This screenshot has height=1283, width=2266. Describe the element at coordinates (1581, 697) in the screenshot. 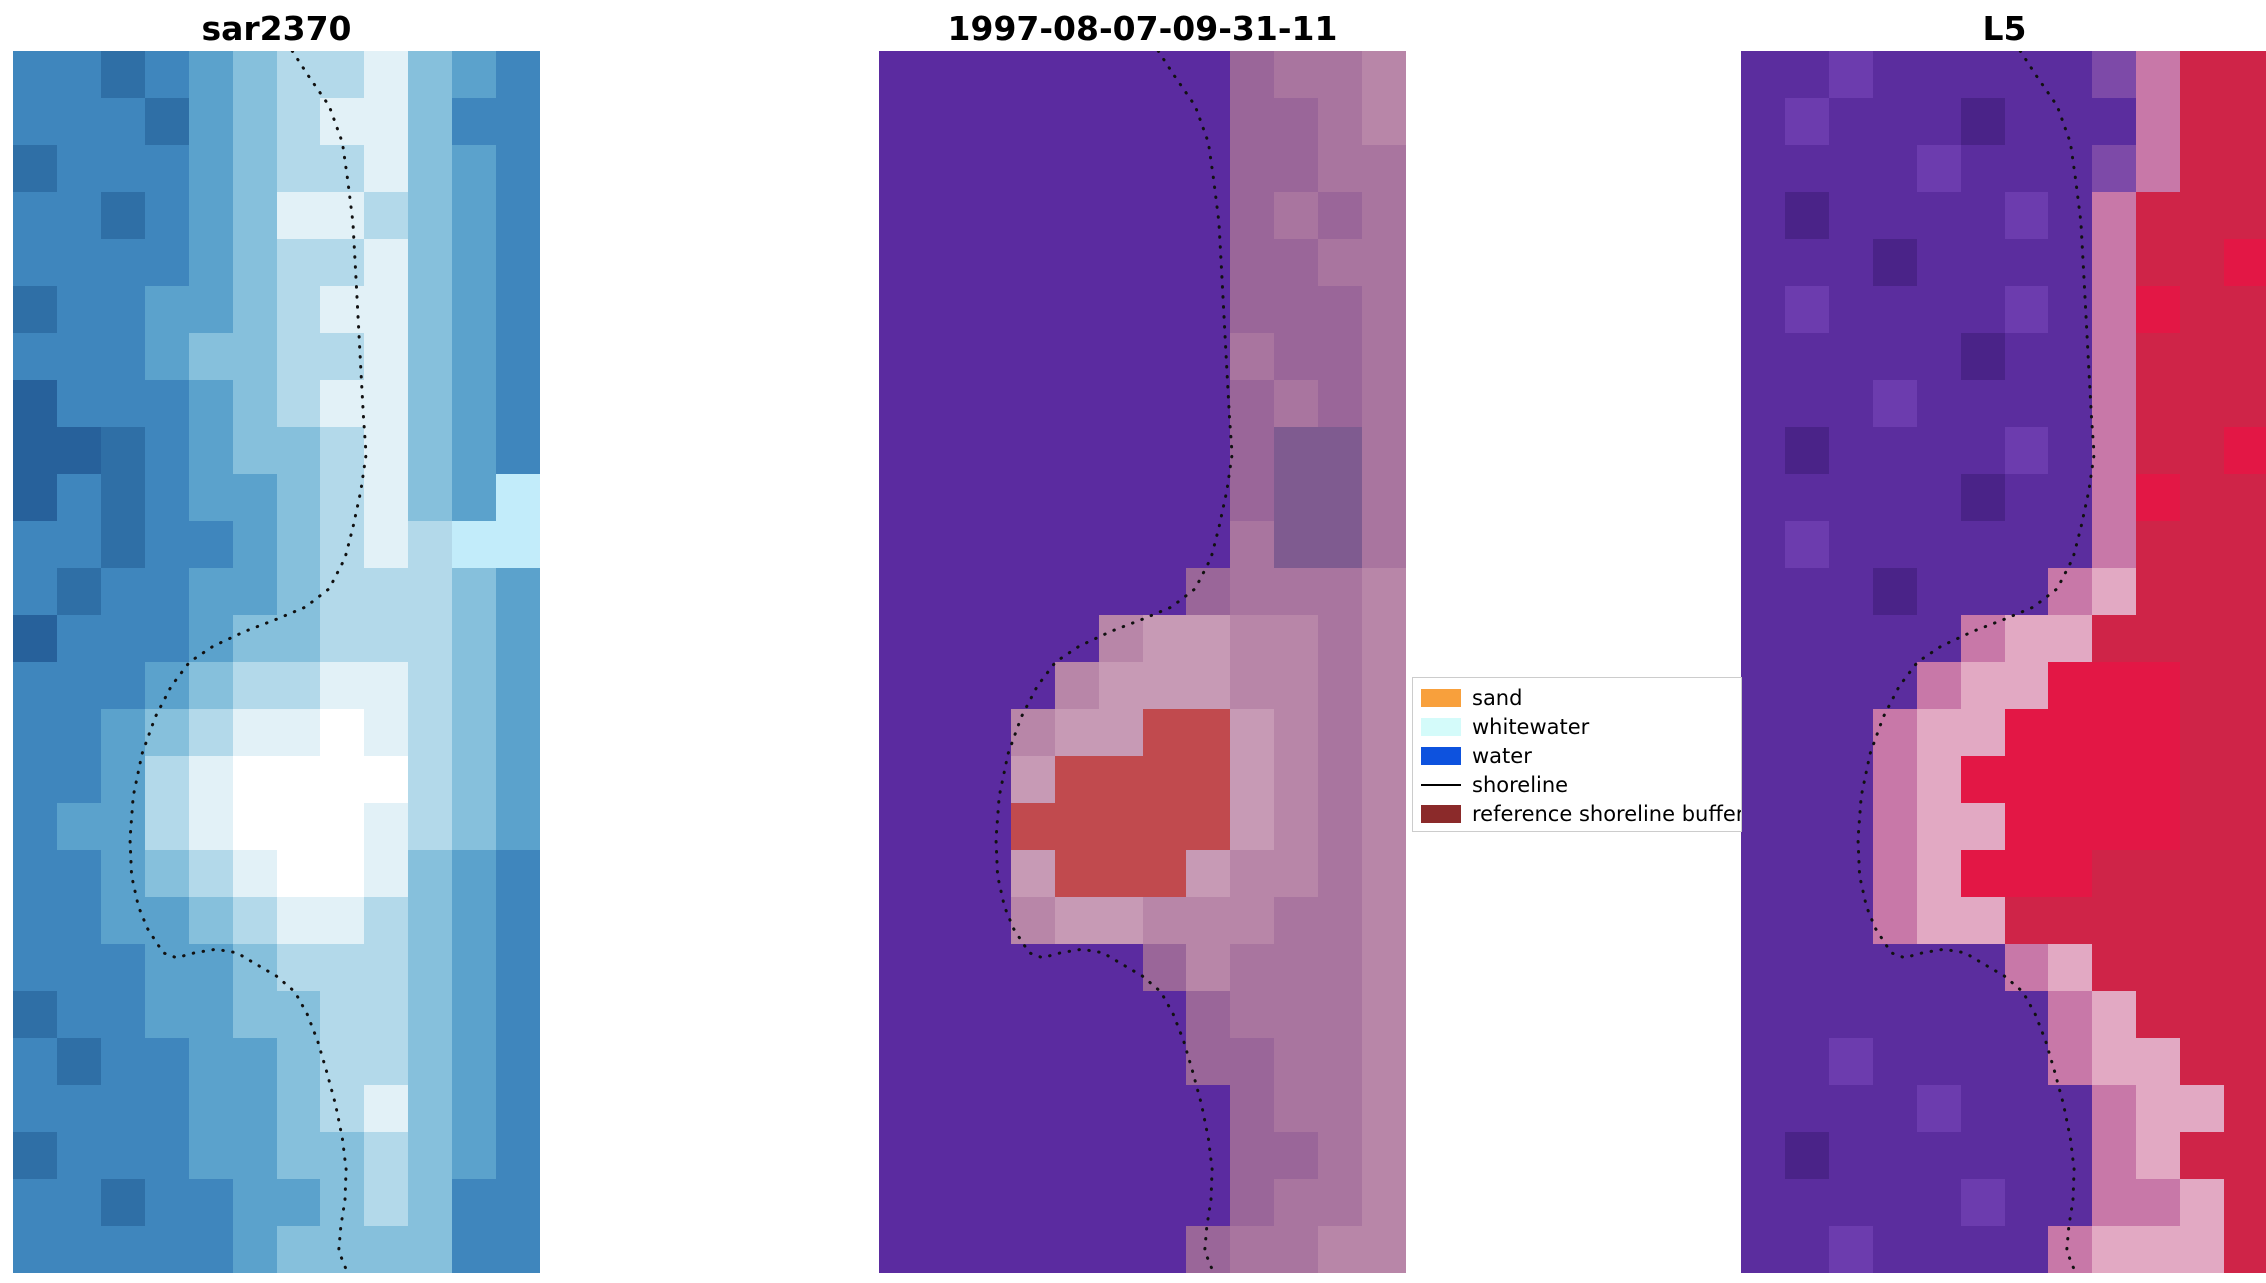

I see `legend-item-sand: sand` at that location.